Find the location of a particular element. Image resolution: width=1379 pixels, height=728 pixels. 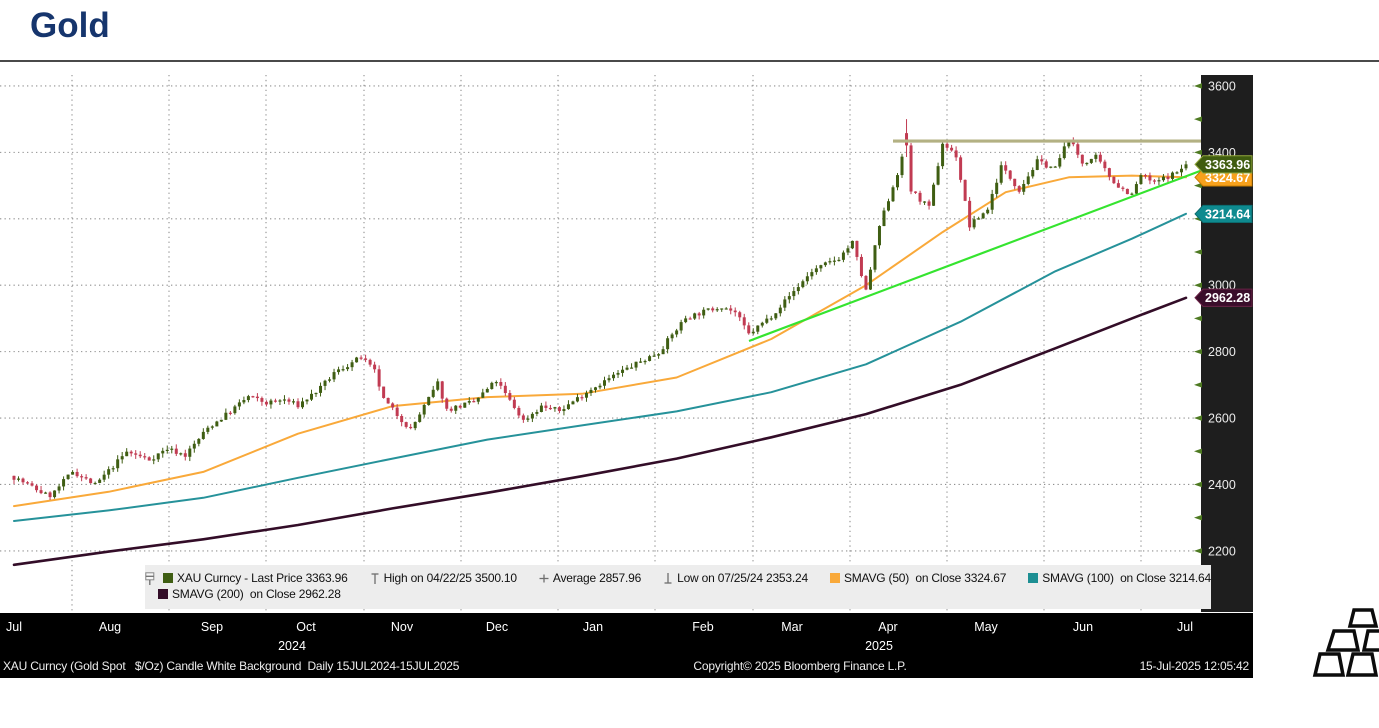

x-tick-label: Mar is located at coordinates (792, 627).